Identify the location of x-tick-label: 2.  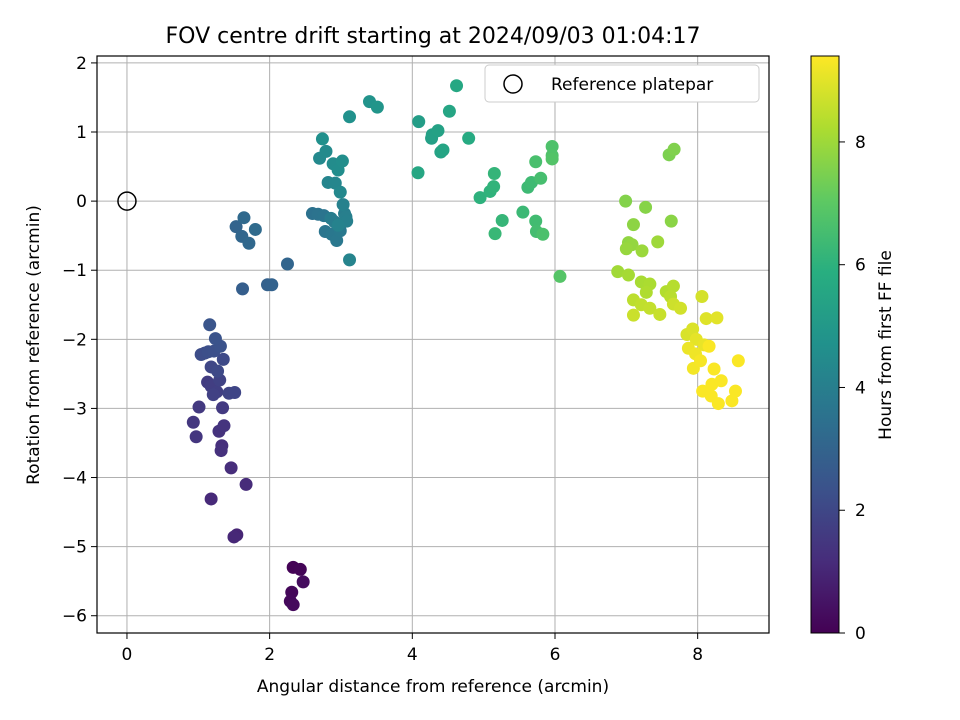
(269, 655).